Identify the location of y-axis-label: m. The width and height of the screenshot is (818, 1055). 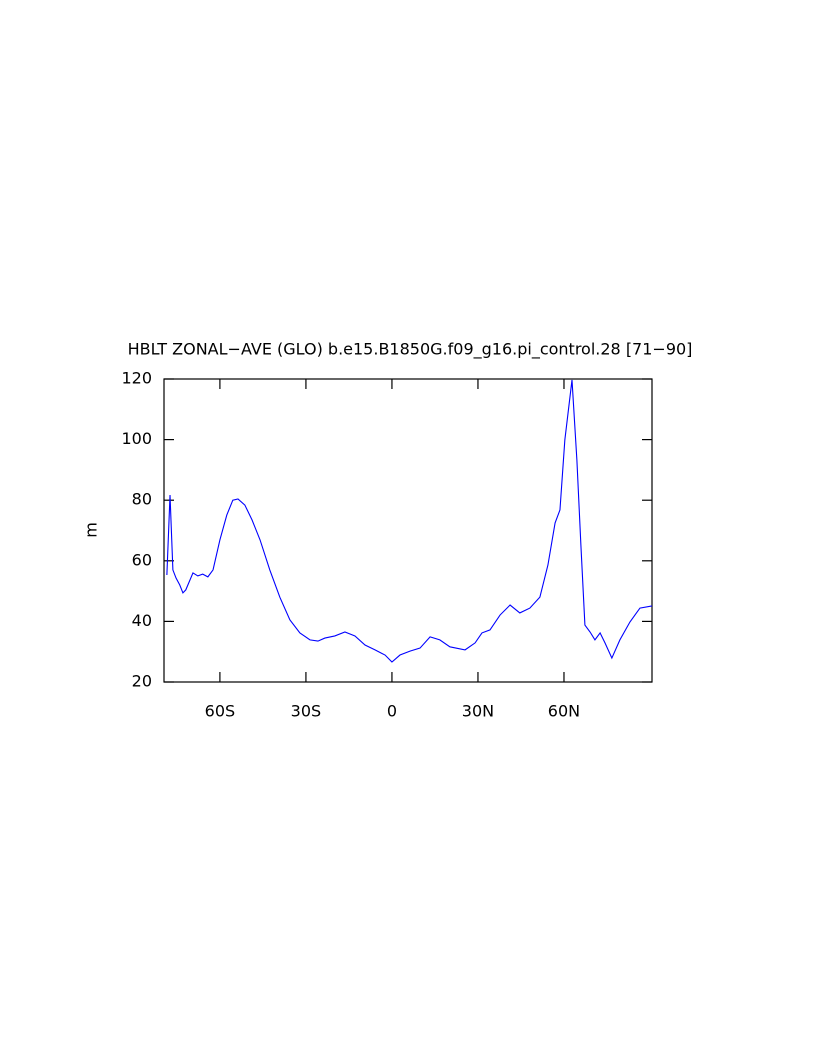
(91, 530).